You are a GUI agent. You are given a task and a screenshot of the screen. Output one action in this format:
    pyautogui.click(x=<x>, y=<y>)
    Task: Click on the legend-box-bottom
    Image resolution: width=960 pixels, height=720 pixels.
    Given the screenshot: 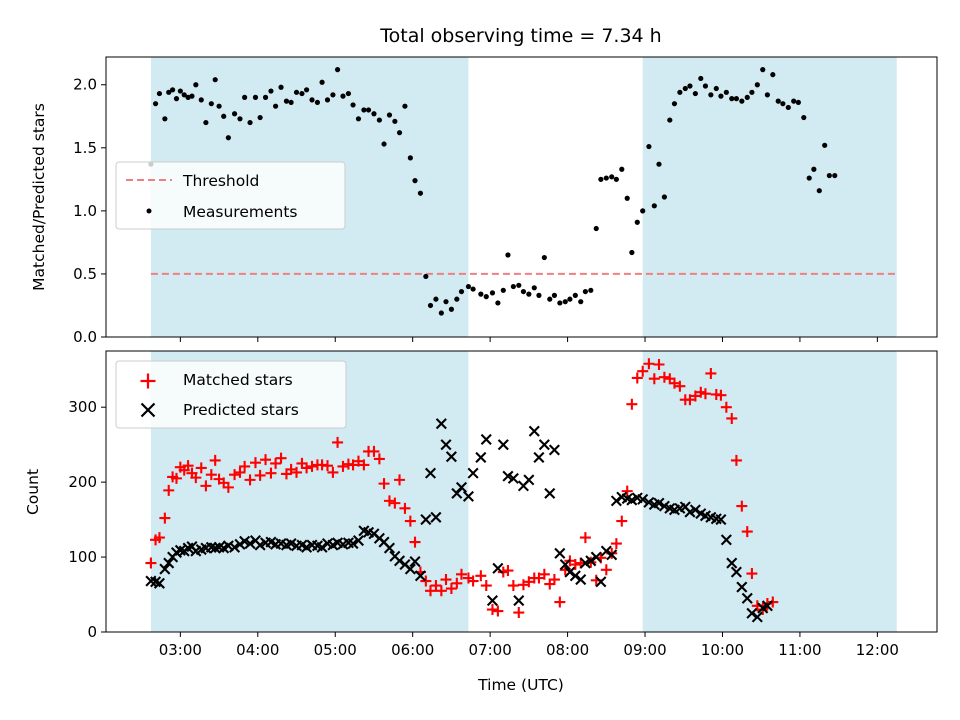 What is the action you would take?
    pyautogui.click(x=231, y=394)
    